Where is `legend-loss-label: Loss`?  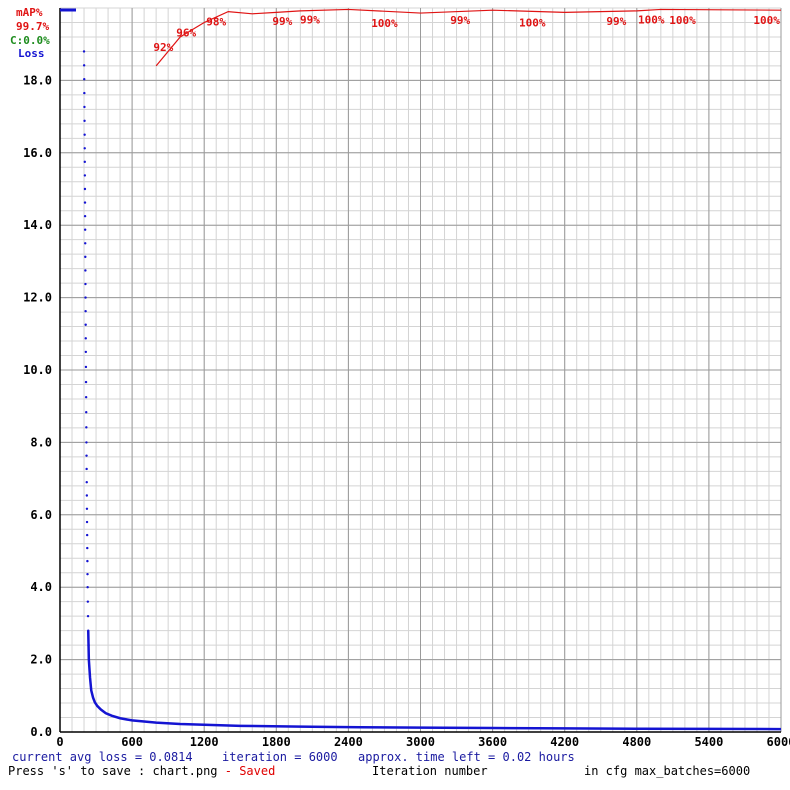 legend-loss-label: Loss is located at coordinates (31, 53).